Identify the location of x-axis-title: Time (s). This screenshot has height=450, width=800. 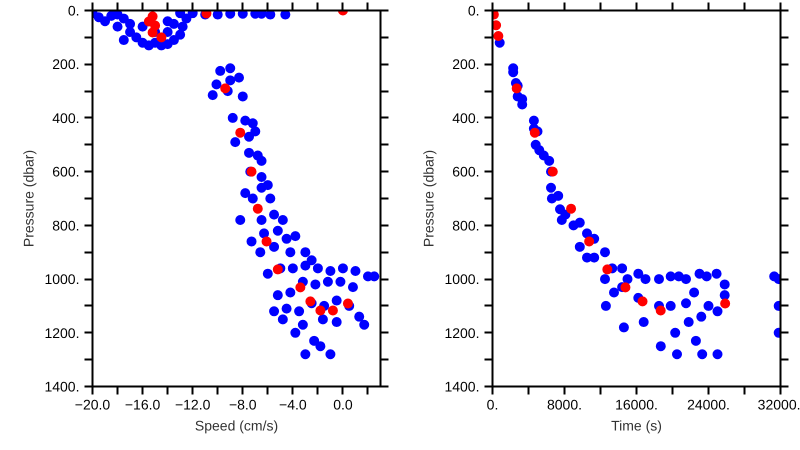
(636, 426).